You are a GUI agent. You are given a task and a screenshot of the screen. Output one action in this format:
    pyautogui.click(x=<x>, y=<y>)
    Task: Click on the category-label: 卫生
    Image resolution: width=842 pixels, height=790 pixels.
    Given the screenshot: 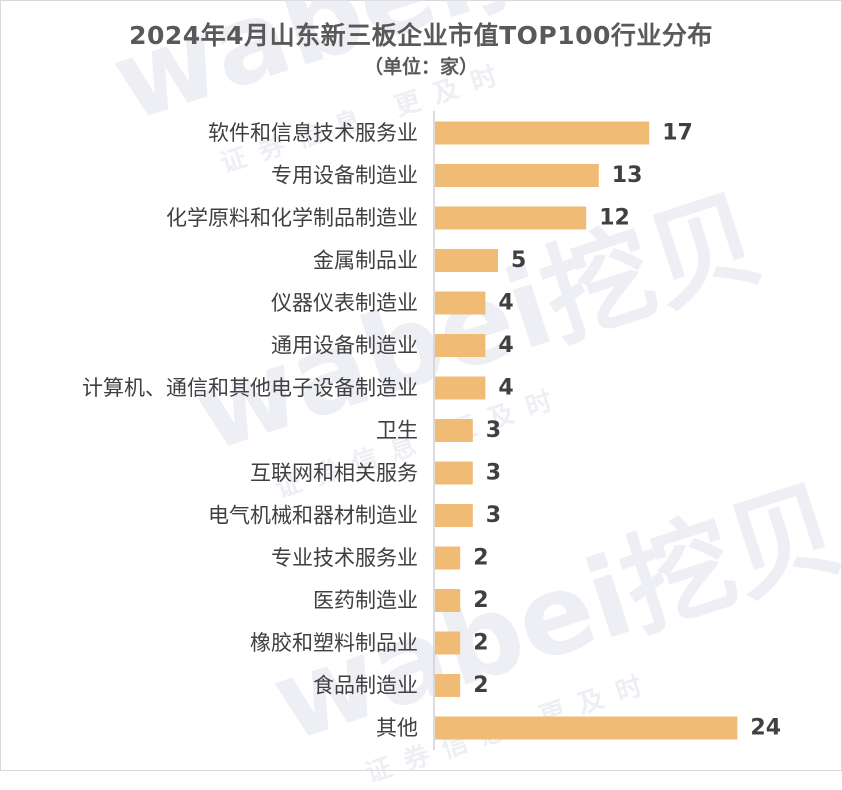 What is the action you would take?
    pyautogui.click(x=397, y=431)
    